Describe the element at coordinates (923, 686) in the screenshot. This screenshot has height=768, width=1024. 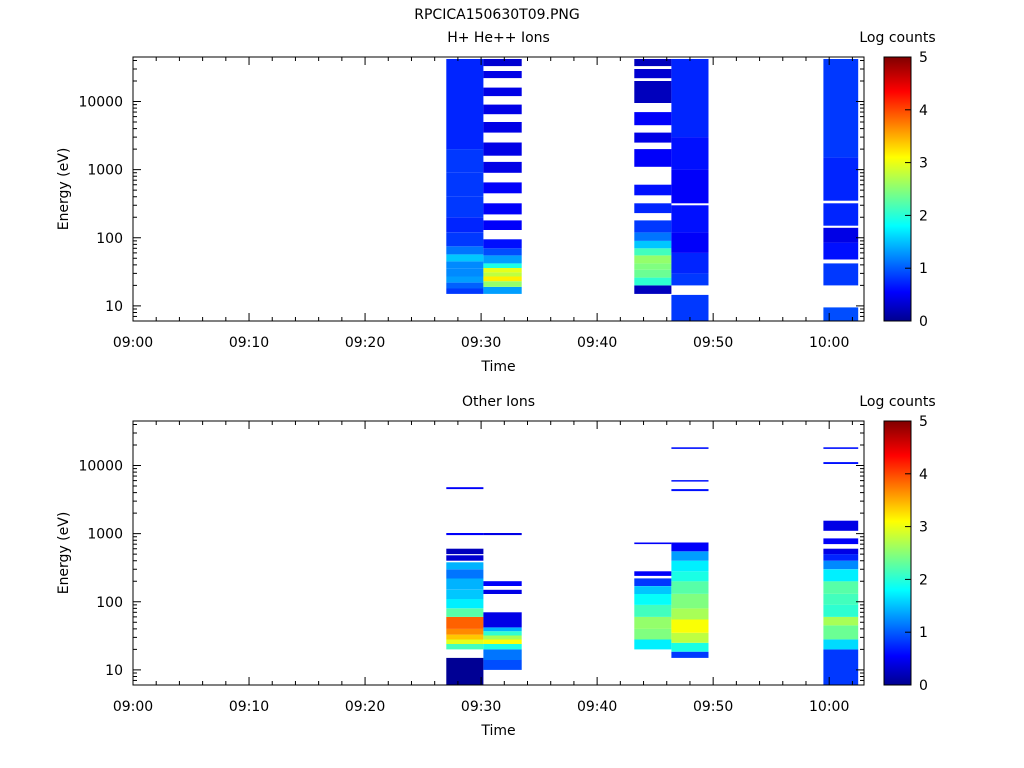
I see `colorbar-tick-label: 0` at that location.